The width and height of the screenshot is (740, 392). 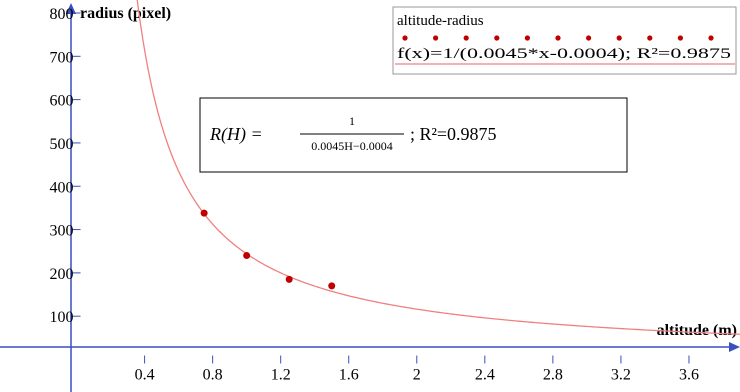 What do you see at coordinates (621, 375) in the screenshot?
I see `x-tick-label: 3.2` at bounding box center [621, 375].